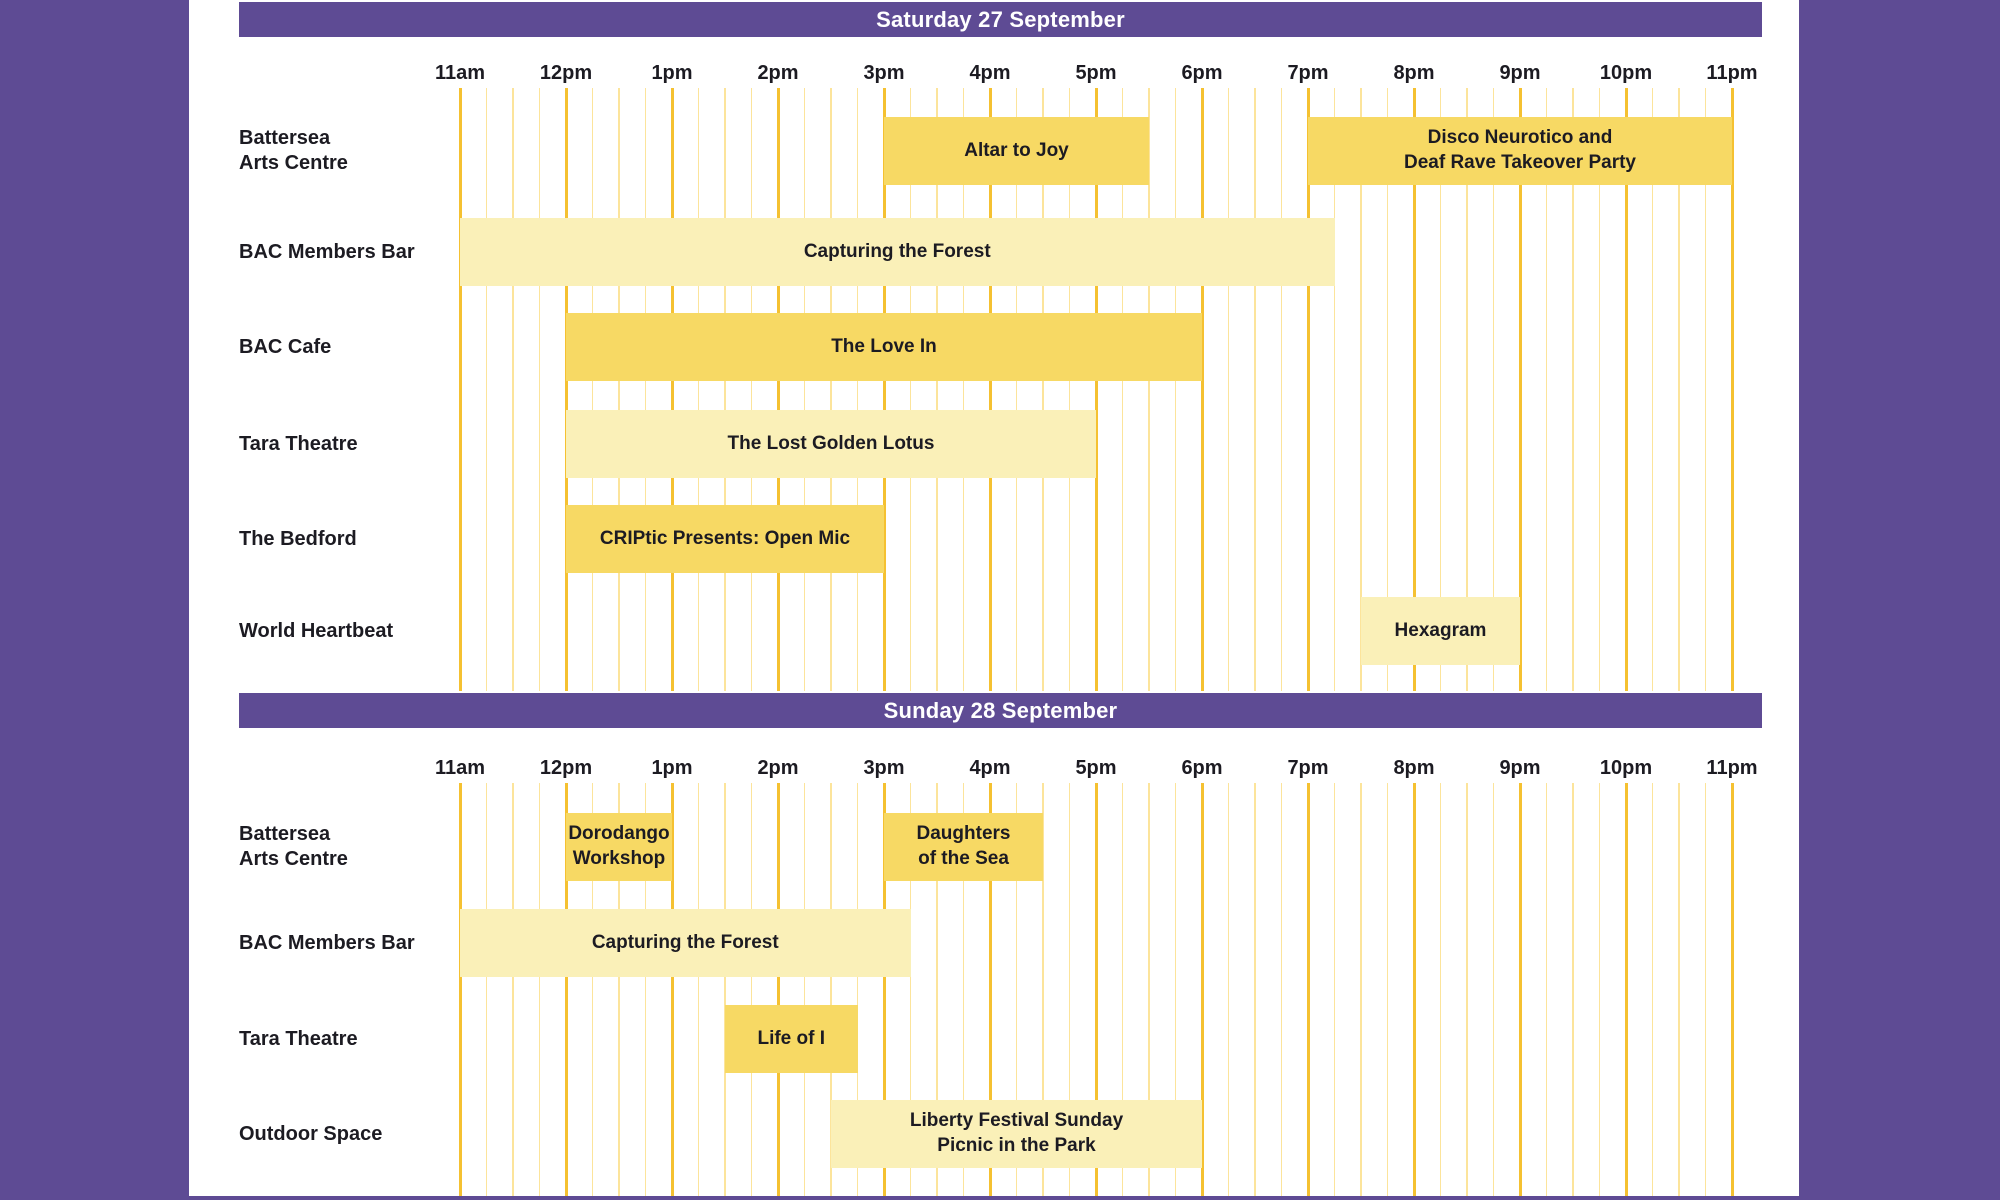  I want to click on event-bar: Dorodango Workshop, so click(619, 847).